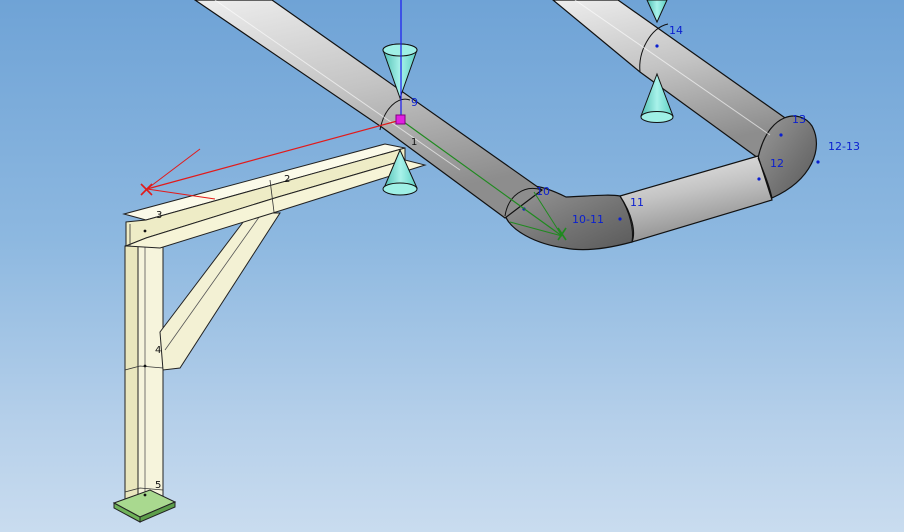  I want to click on label-node-10: 10, so click(543, 191).